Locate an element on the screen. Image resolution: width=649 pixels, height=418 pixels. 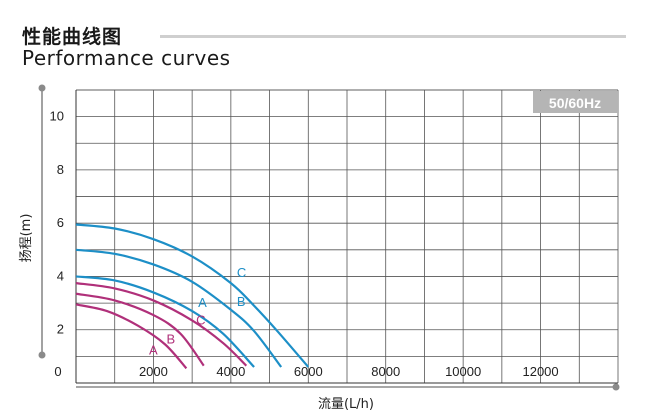
frequency-badge is located at coordinates (575, 102).